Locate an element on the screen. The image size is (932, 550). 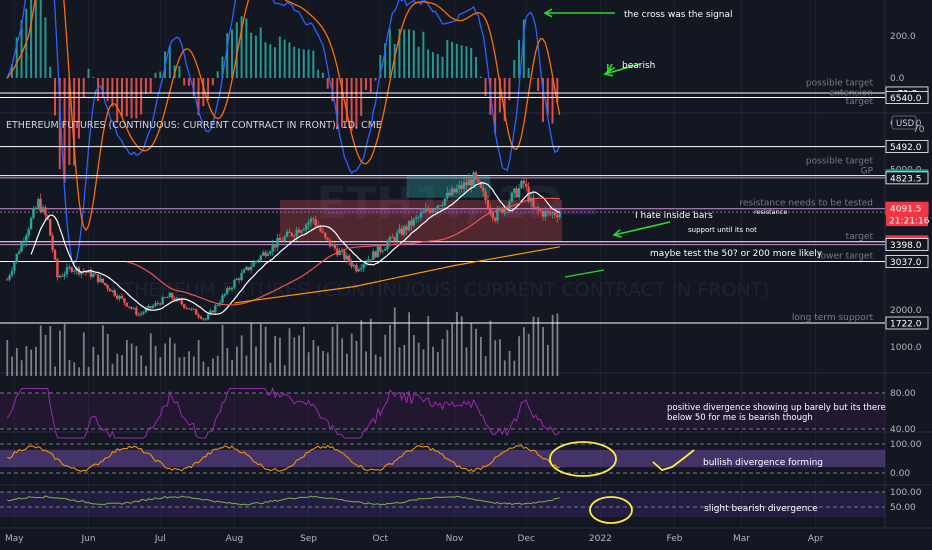
stoch-divergence-circle is located at coordinates (583, 459).